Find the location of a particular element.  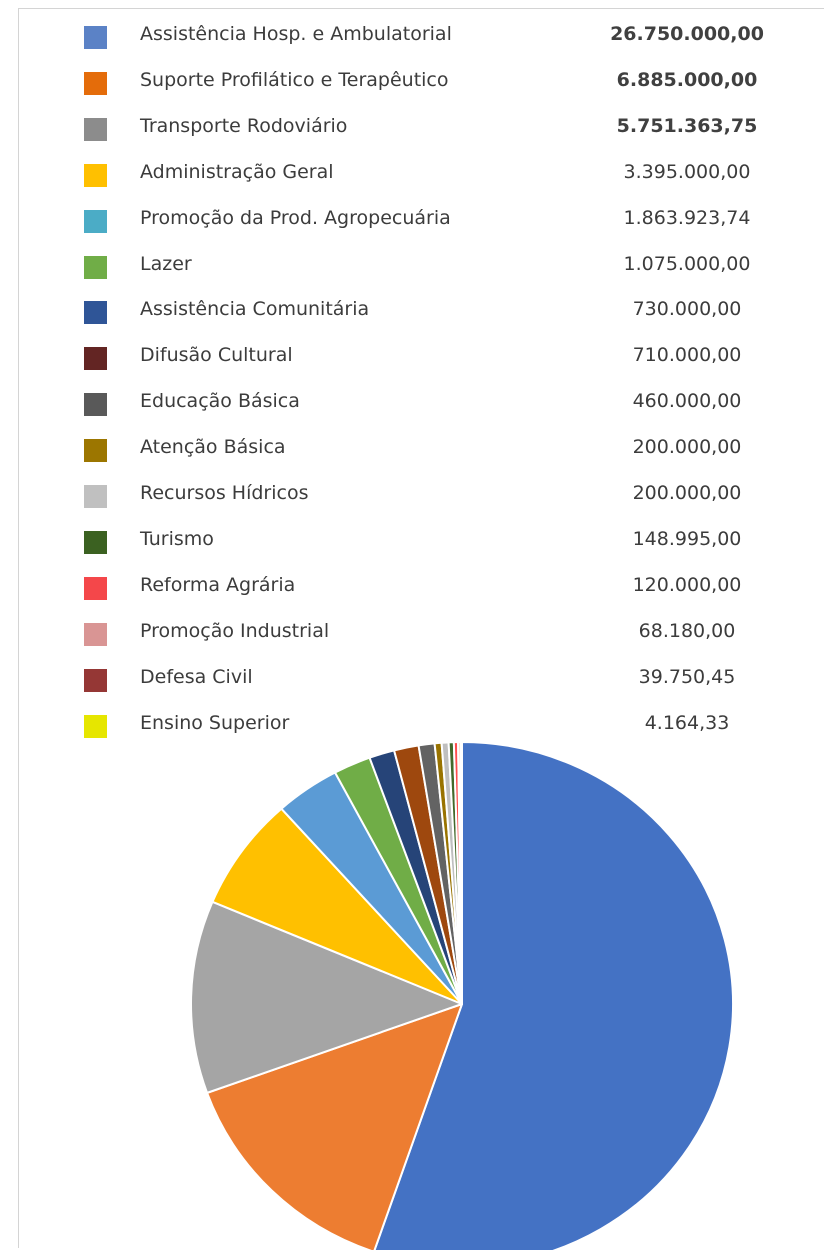

legend-value: 148.995,00 is located at coordinates (687, 538).